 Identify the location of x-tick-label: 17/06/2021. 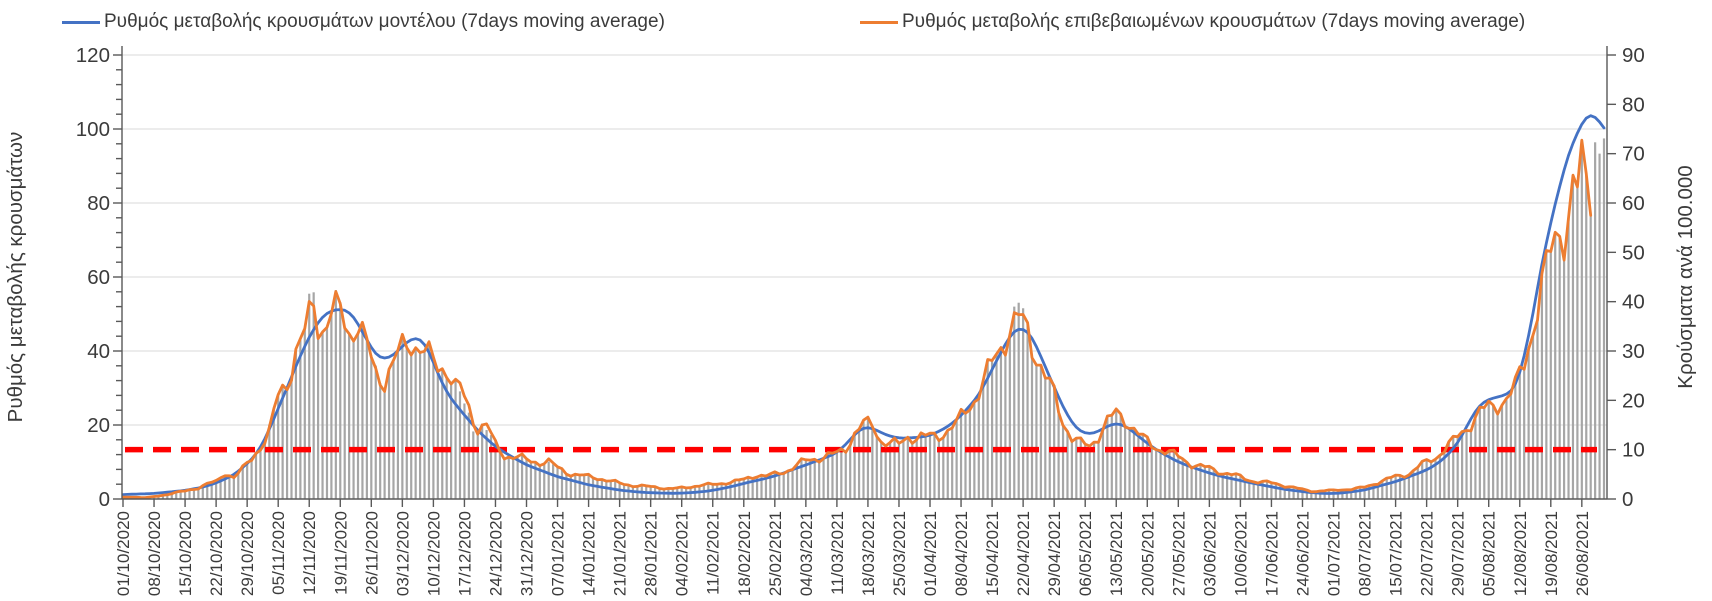
(1271, 553).